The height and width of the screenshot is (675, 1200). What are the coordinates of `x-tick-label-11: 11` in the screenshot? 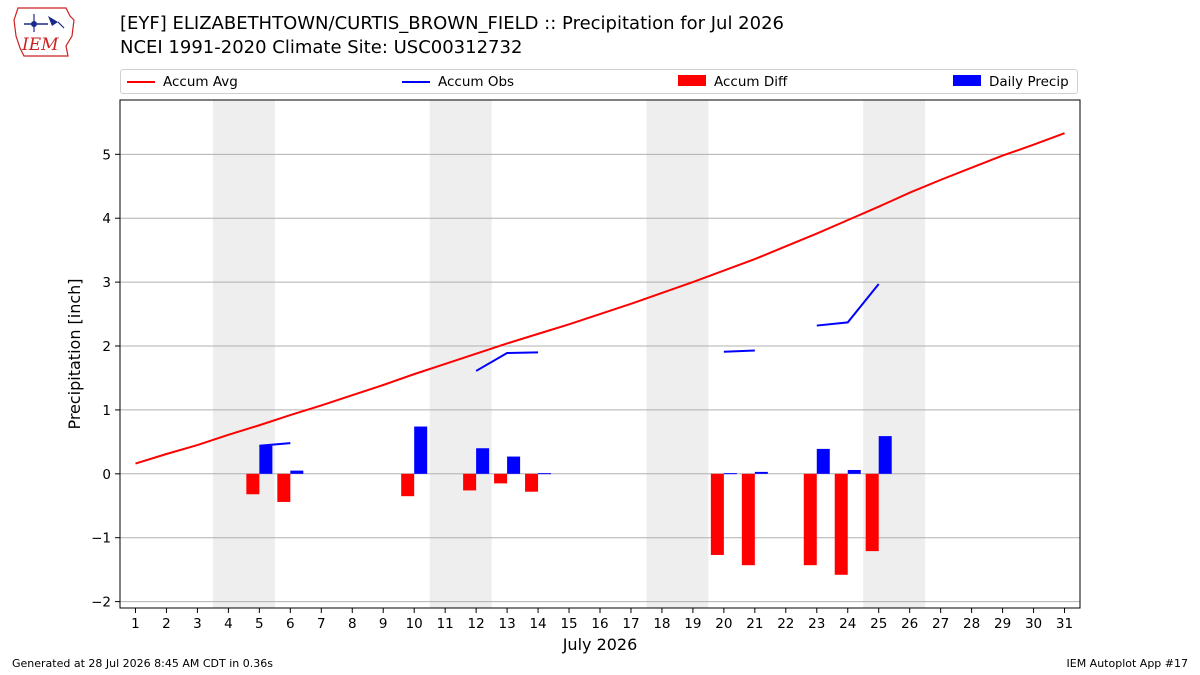 It's located at (445, 624).